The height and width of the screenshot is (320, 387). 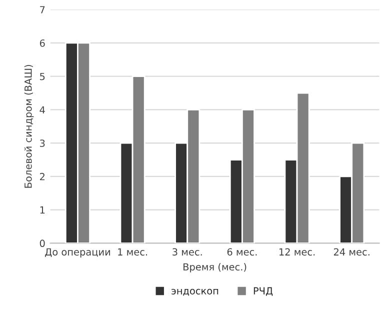 What do you see at coordinates (215, 267) in the screenshot?
I see `x-axis-title: Время (мес.)` at bounding box center [215, 267].